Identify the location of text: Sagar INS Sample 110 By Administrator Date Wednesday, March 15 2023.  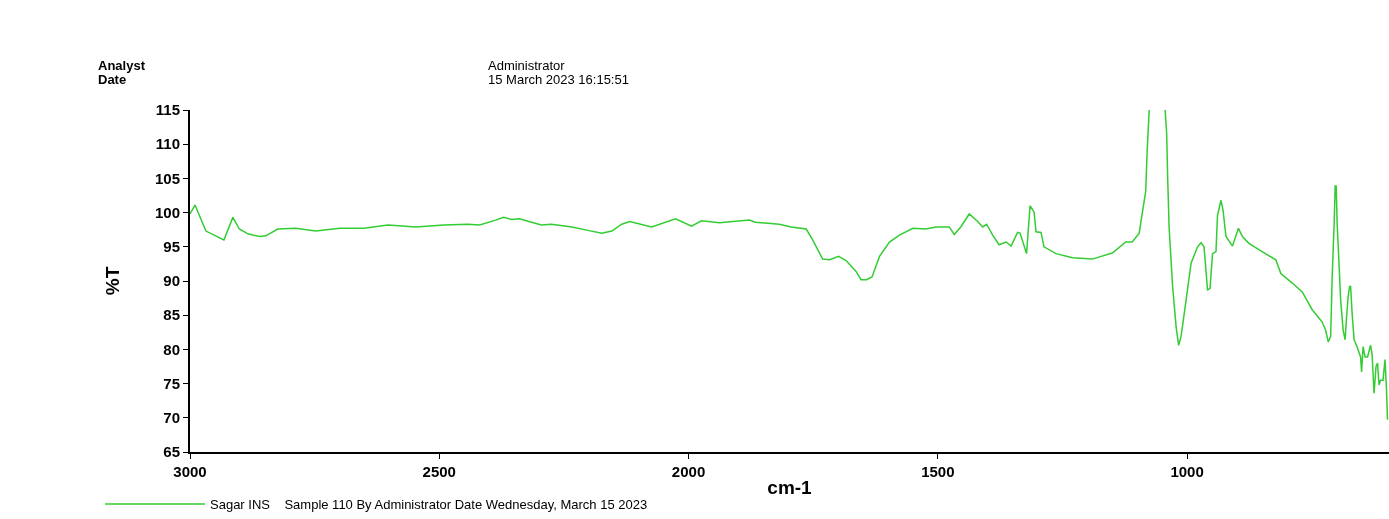
(429, 505).